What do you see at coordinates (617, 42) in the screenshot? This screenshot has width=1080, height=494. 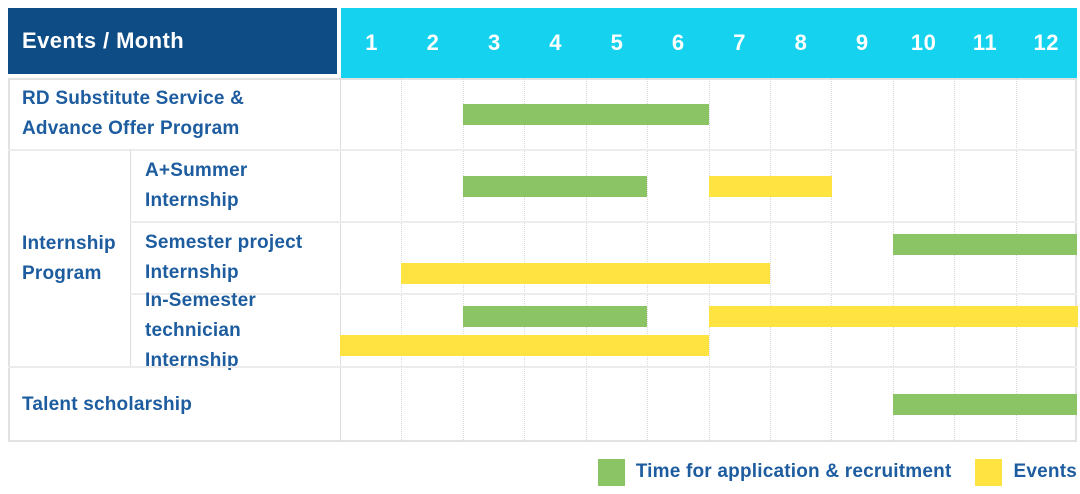 I see `month-header-cell: 5` at bounding box center [617, 42].